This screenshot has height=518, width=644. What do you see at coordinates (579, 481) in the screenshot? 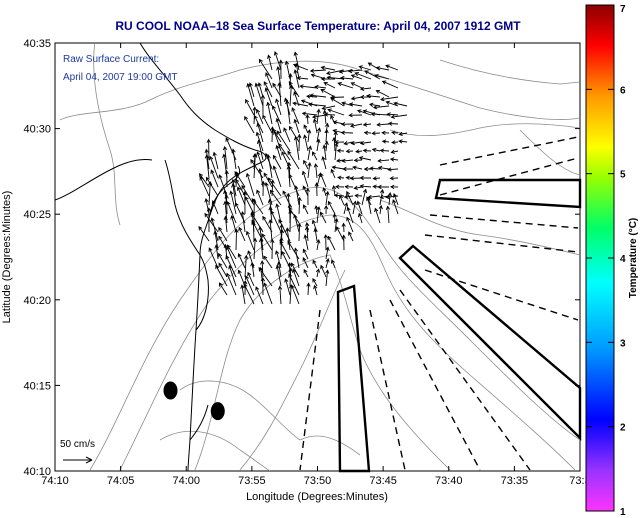
I see `x-tick-label: 73:3` at bounding box center [579, 481].